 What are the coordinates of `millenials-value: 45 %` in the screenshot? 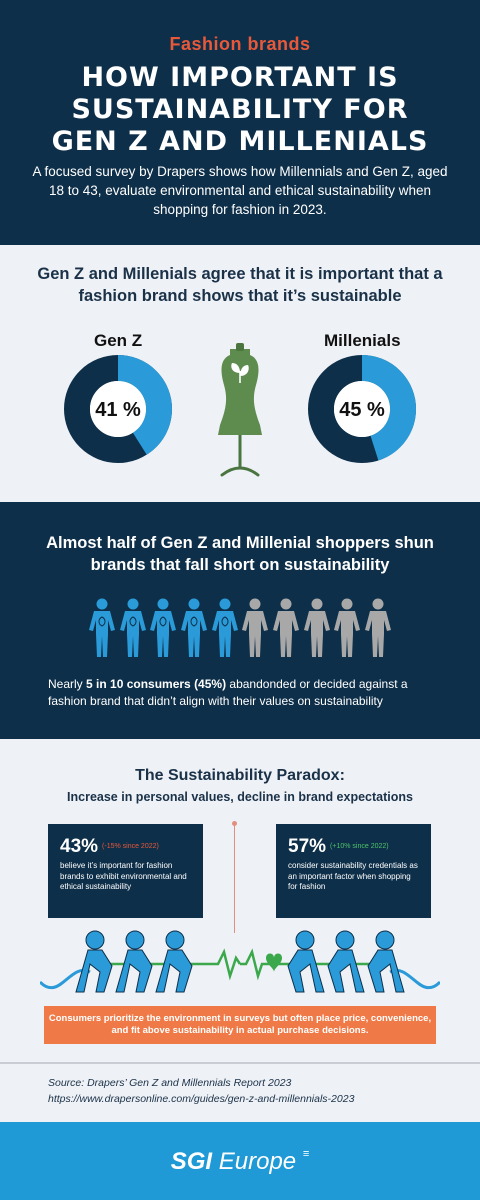 It's located at (362, 410).